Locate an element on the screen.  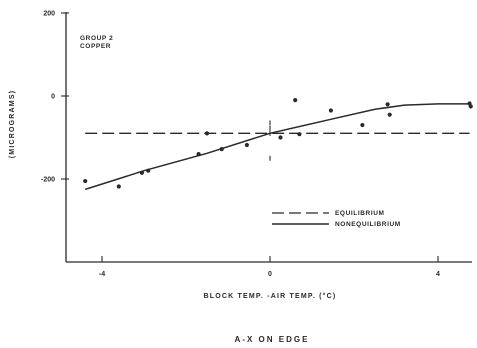
y-tick-label: -200 is located at coordinates (48, 180).